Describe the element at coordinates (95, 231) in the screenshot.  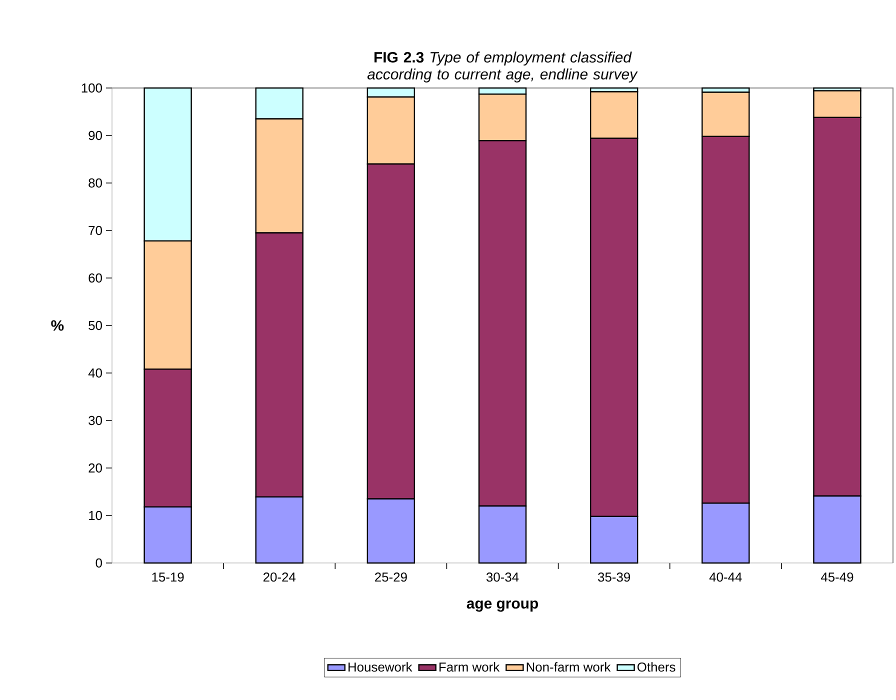
I see `y-tick-label: 70` at that location.